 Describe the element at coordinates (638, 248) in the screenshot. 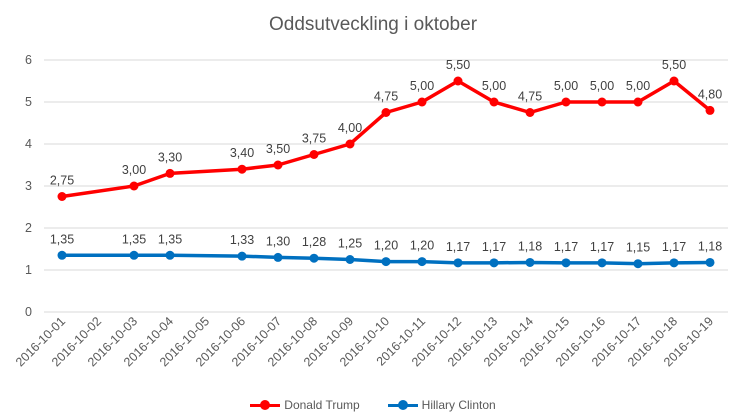

I see `data-label: 1,15` at that location.